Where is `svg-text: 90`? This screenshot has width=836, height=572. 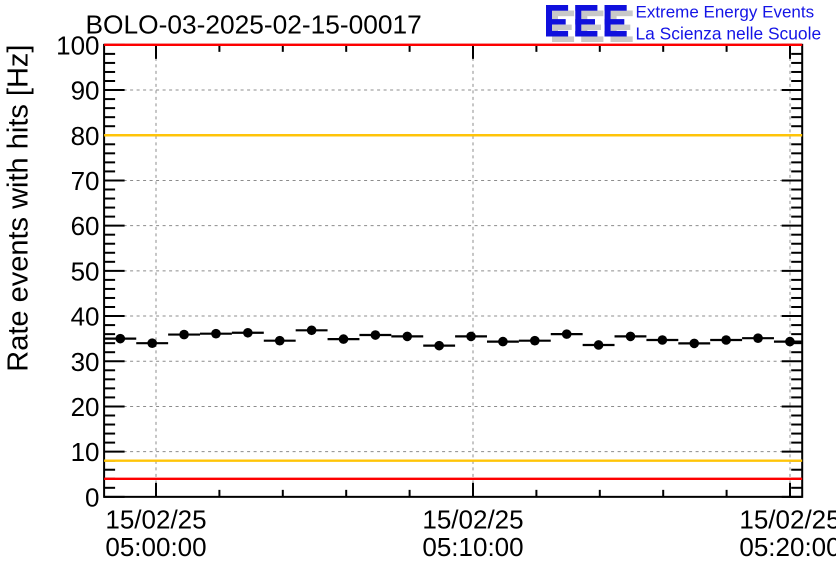
svg-text: 90 is located at coordinates (85, 91).